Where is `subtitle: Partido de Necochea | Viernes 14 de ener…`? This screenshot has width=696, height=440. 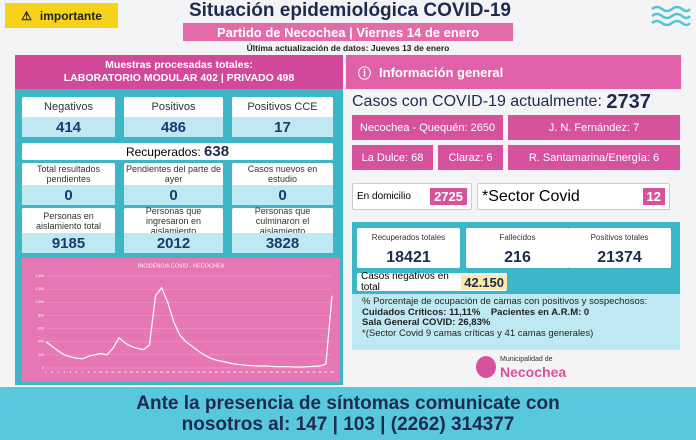
subtitle: Partido de Necochea | Viernes 14 de ener… is located at coordinates (348, 32).